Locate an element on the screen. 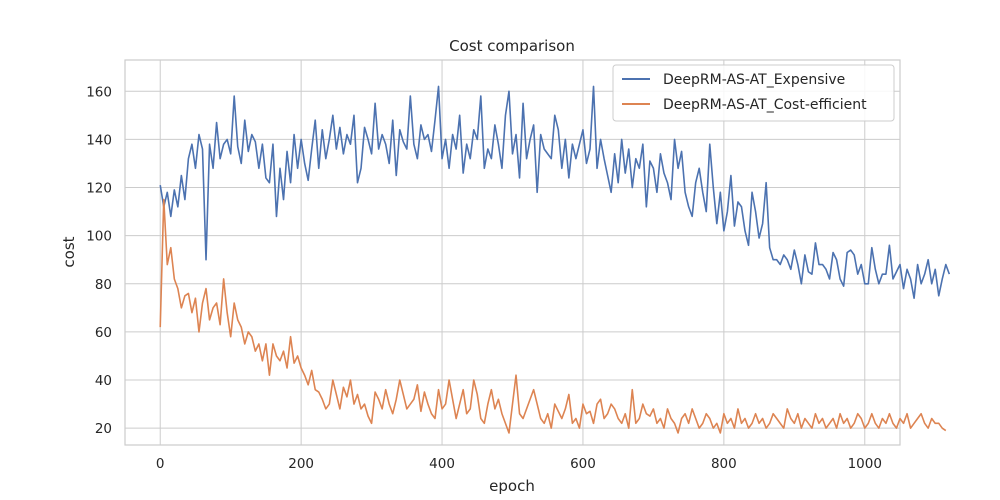 This screenshot has width=1000, height=500. x-tick-label: 200 is located at coordinates (301, 464).